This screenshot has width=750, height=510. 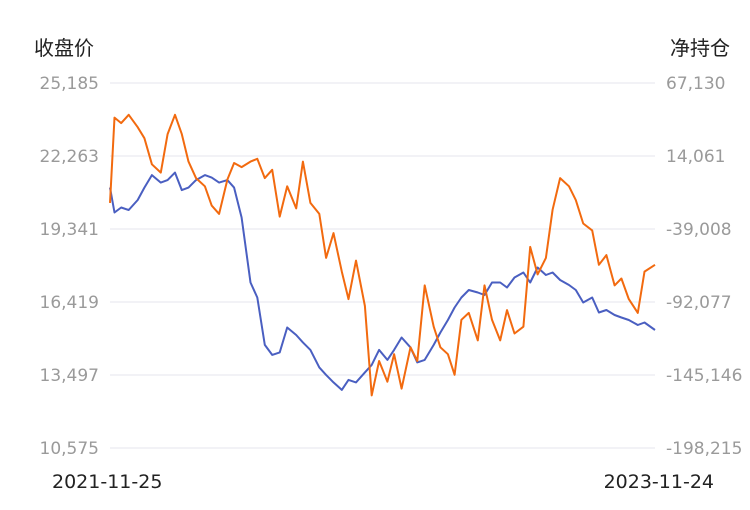 I want to click on left-tick-label: 16,419, so click(x=69, y=303).